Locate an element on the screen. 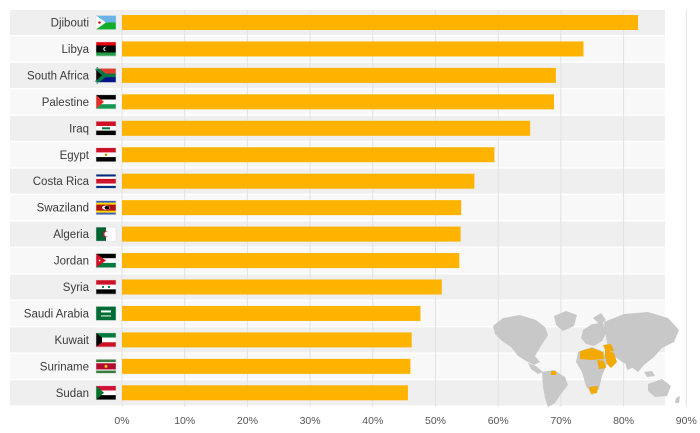 Image resolution: width=700 pixels, height=433 pixels. saudi-arabia-flag is located at coordinates (106, 313).